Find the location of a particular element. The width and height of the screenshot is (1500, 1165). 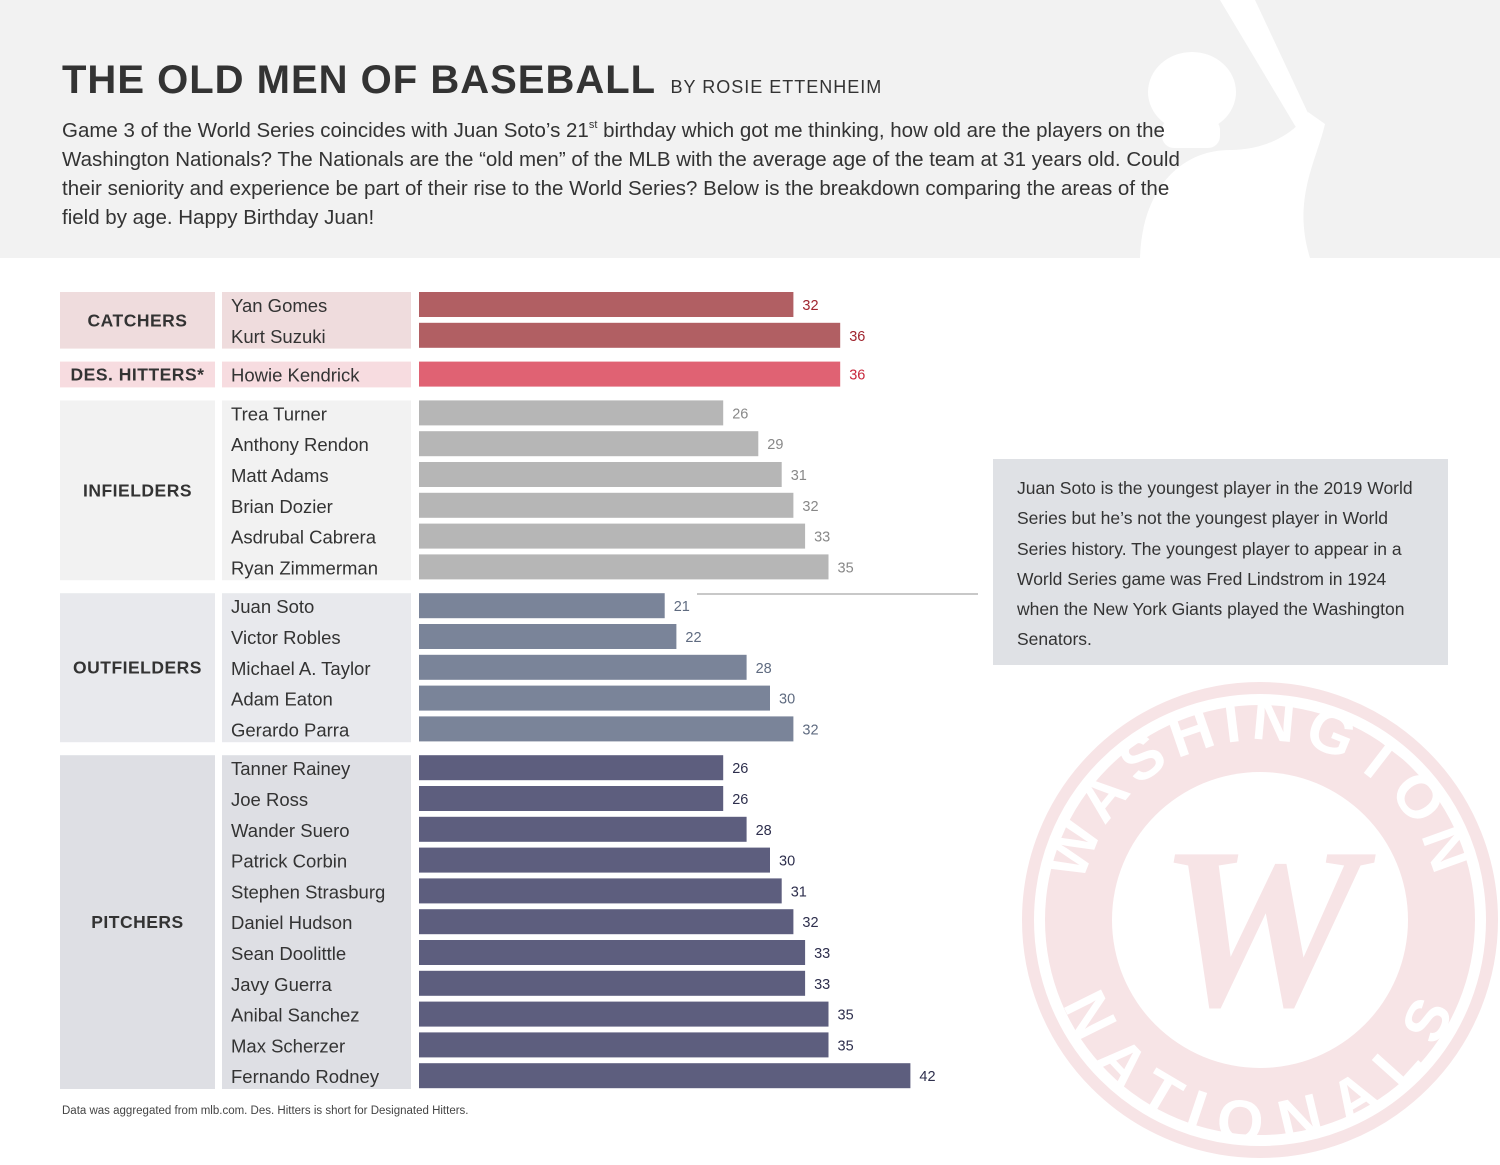

group-panel-des-hitters is located at coordinates (137, 374).